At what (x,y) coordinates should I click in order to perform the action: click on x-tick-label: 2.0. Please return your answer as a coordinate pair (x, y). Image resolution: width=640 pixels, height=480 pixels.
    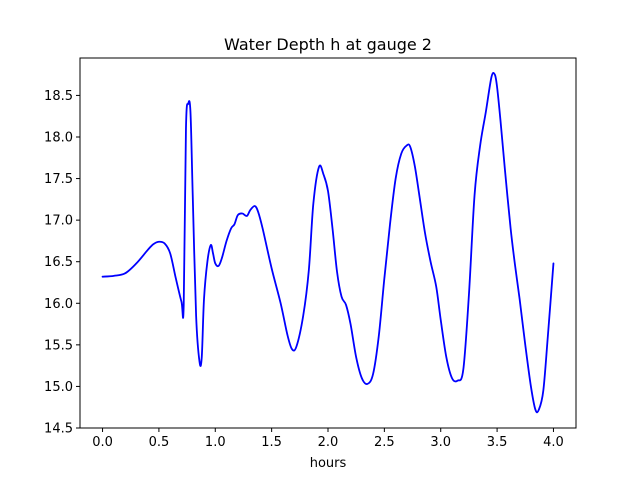
    Looking at the image, I should click on (328, 442).